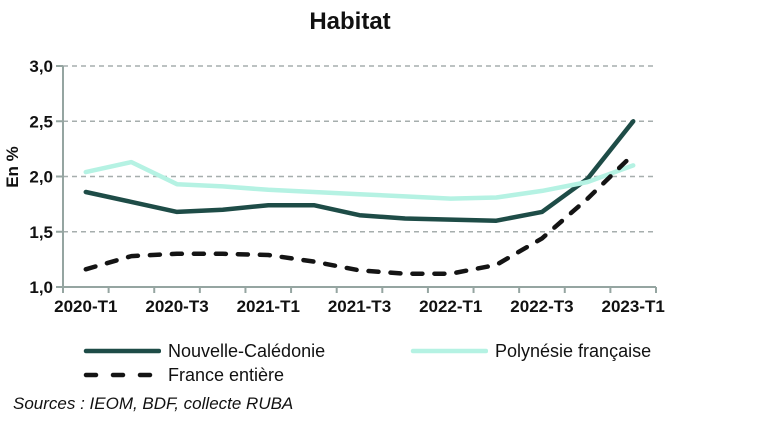 This screenshot has width=758, height=424. Describe the element at coordinates (350, 21) in the screenshot. I see `chart-title: Habitat` at that location.